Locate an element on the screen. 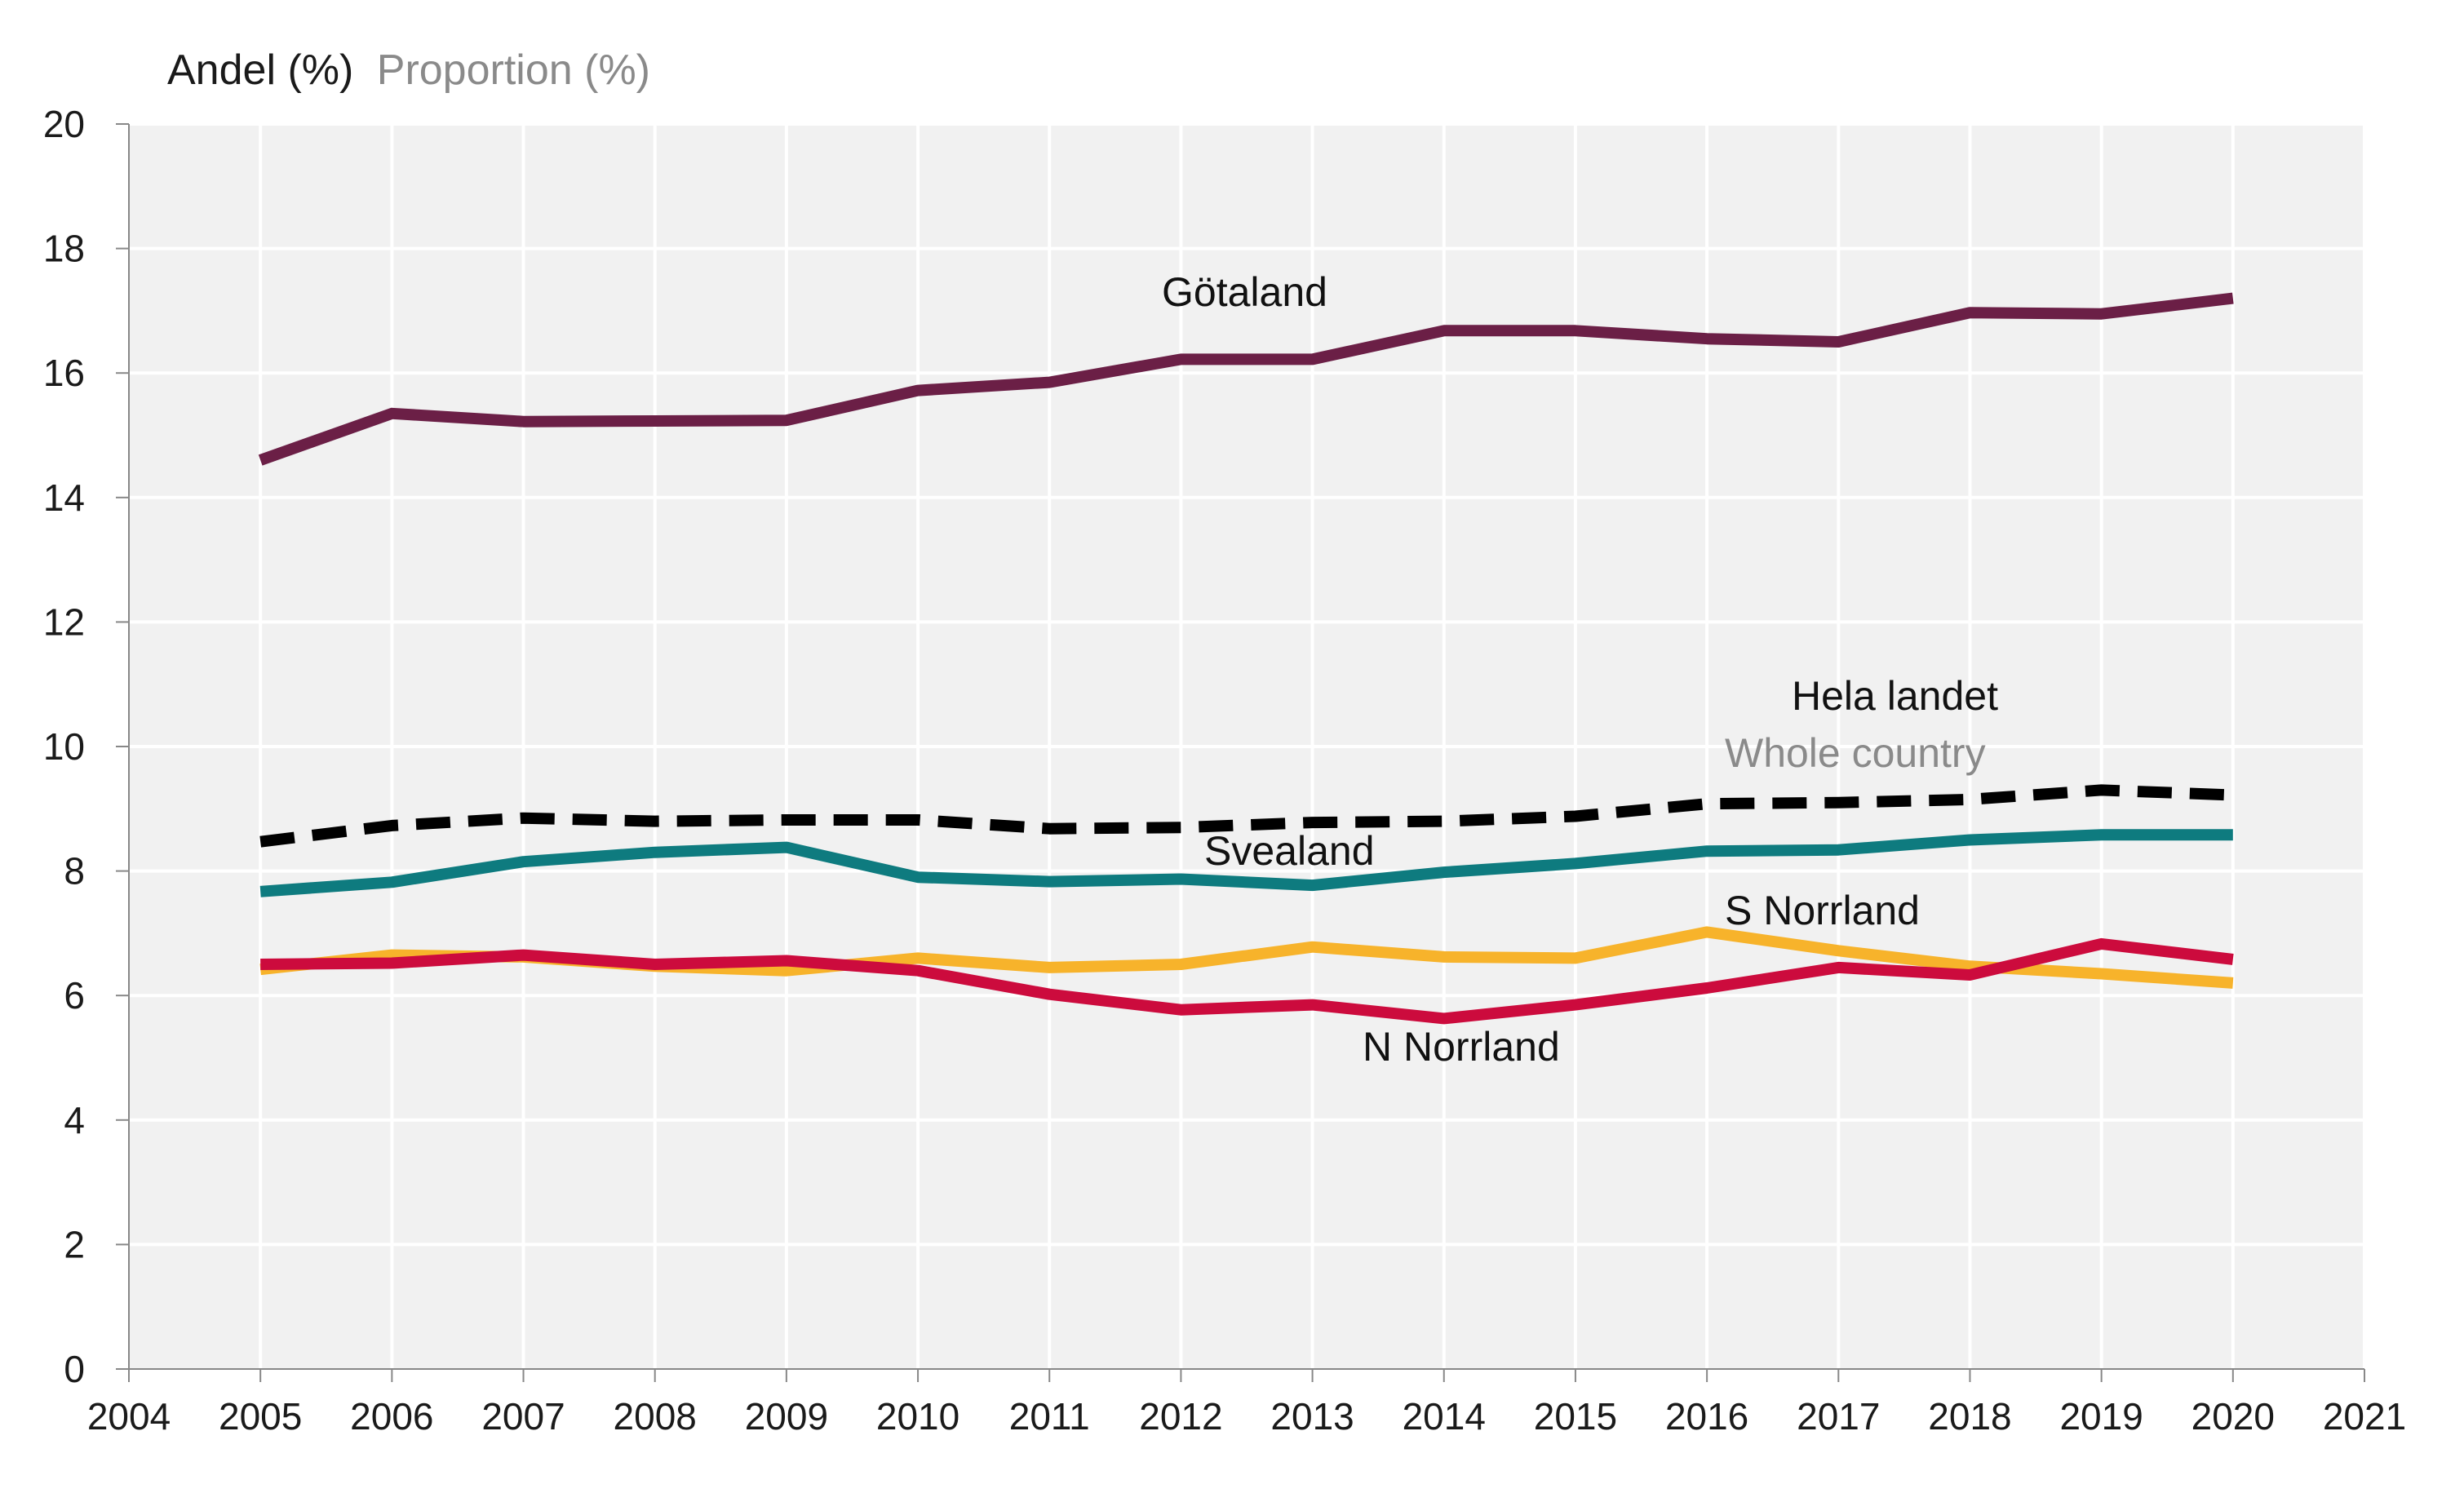 The height and width of the screenshot is (1502, 2464). series-line-hela-landet is located at coordinates (1246, 816).